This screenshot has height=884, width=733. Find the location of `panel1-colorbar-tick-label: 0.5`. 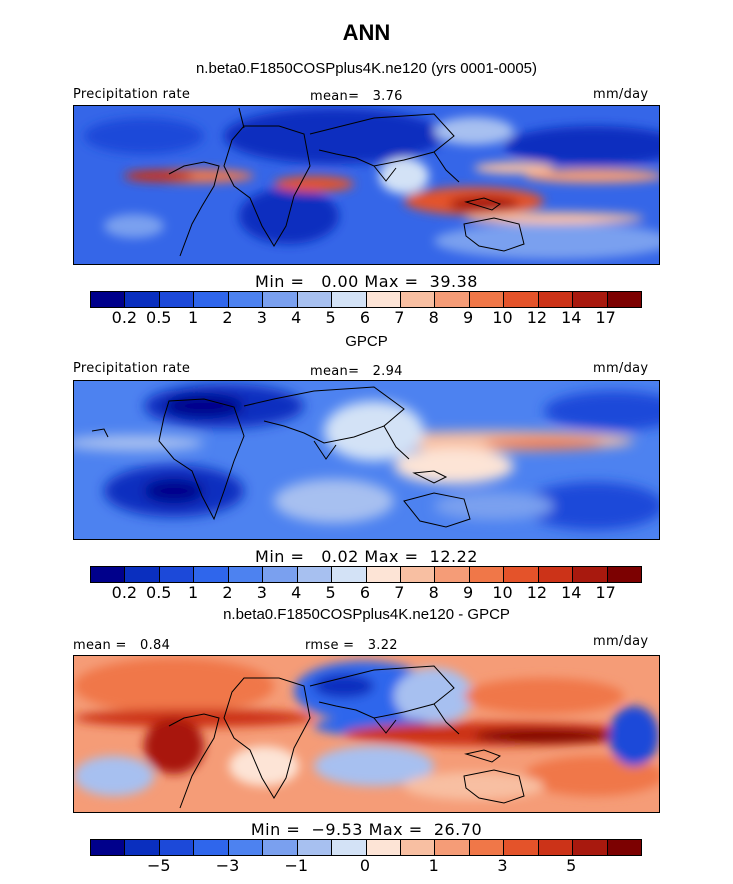

panel1-colorbar-tick-label: 0.5 is located at coordinates (159, 317).